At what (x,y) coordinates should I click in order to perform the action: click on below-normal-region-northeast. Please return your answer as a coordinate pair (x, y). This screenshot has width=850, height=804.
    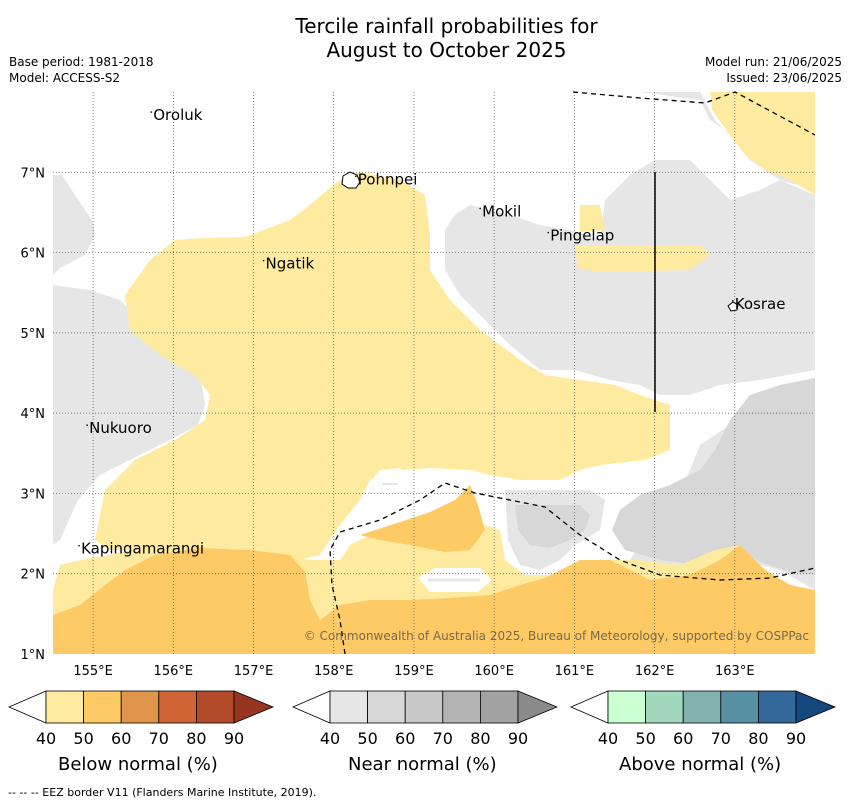
    Looking at the image, I should click on (762, 143).